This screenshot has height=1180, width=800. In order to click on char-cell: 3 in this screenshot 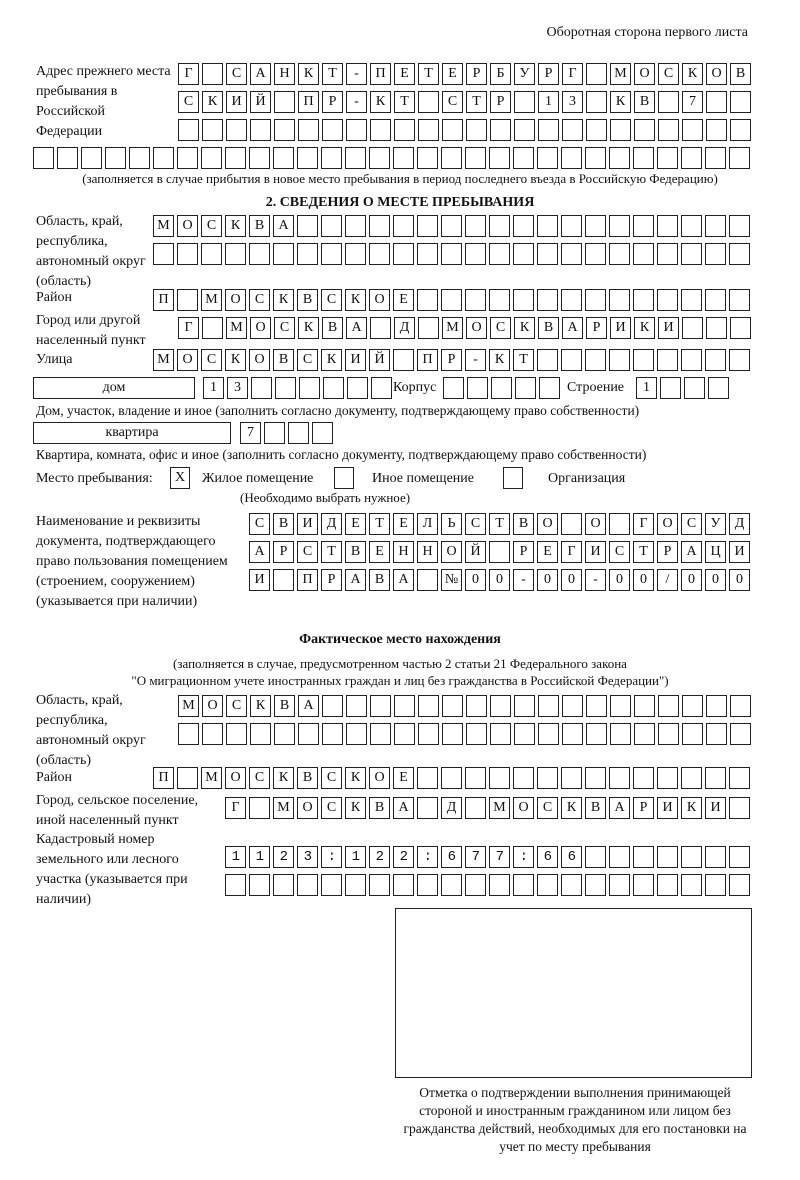, I will do `click(237, 388)`.